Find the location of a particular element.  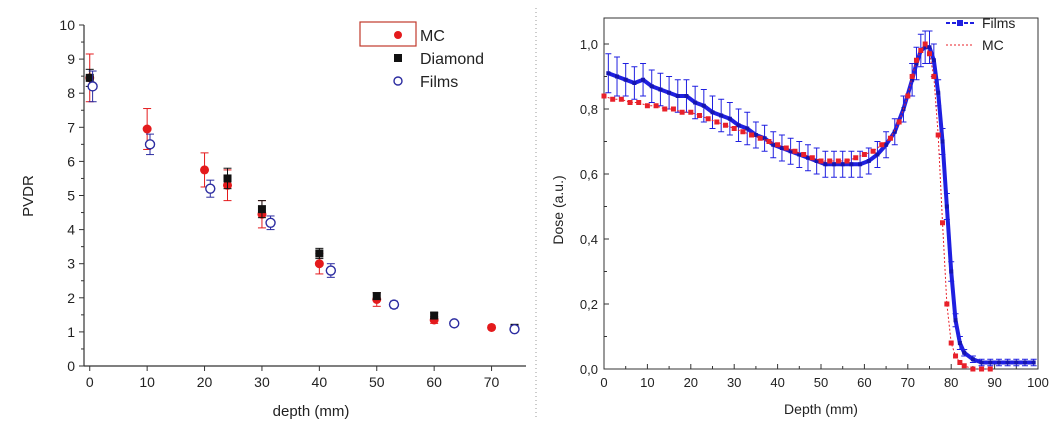

y-tick-label: 0,2 is located at coordinates (589, 304).